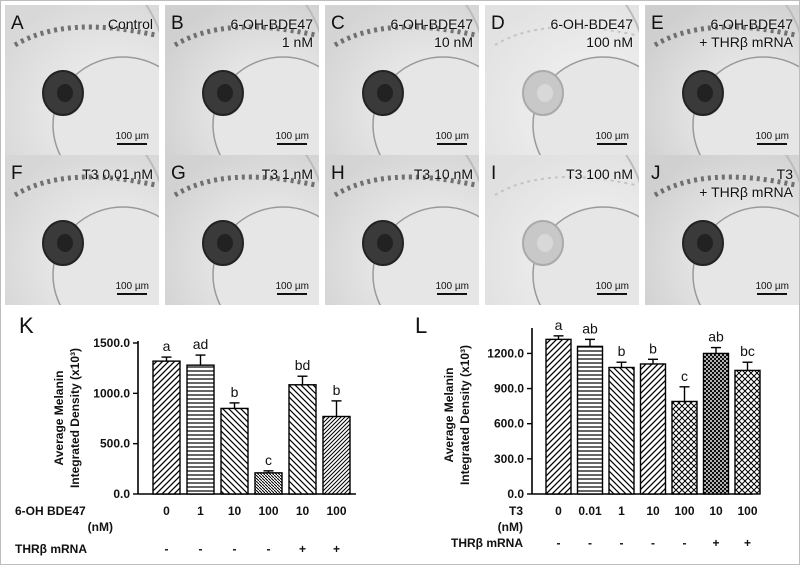 This screenshot has width=800, height=565. Describe the element at coordinates (453, 42) in the screenshot. I see `condition-line: 10 nM` at that location.